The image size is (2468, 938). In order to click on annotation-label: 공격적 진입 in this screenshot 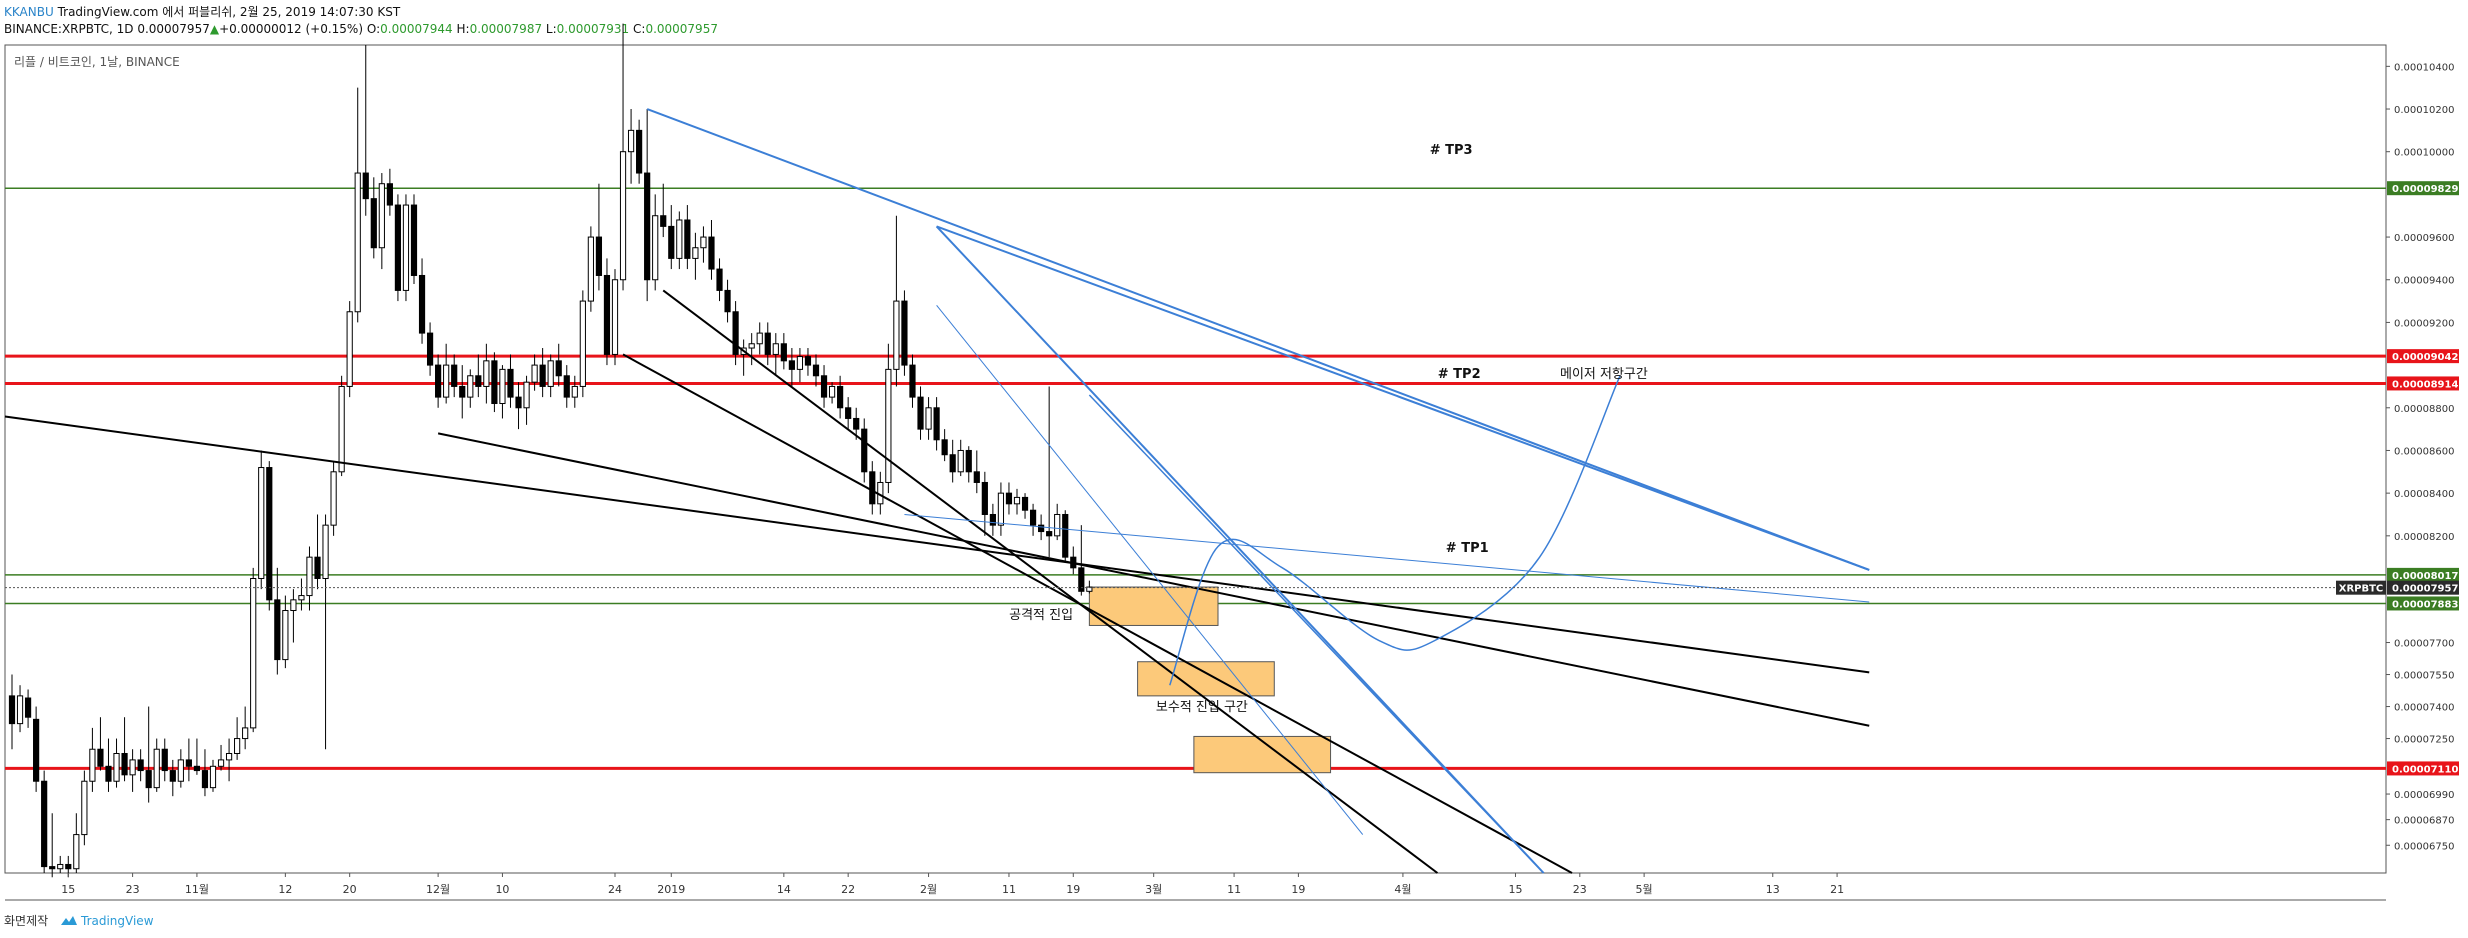, I will do `click(1041, 615)`.